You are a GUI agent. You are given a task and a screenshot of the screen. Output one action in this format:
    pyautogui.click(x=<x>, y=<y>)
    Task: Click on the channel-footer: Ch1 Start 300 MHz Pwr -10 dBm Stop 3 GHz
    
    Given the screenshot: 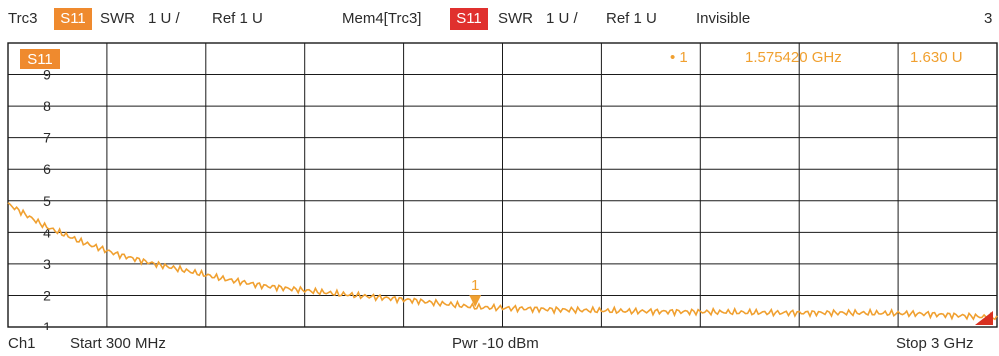 What is the action you would take?
    pyautogui.click(x=499, y=343)
    